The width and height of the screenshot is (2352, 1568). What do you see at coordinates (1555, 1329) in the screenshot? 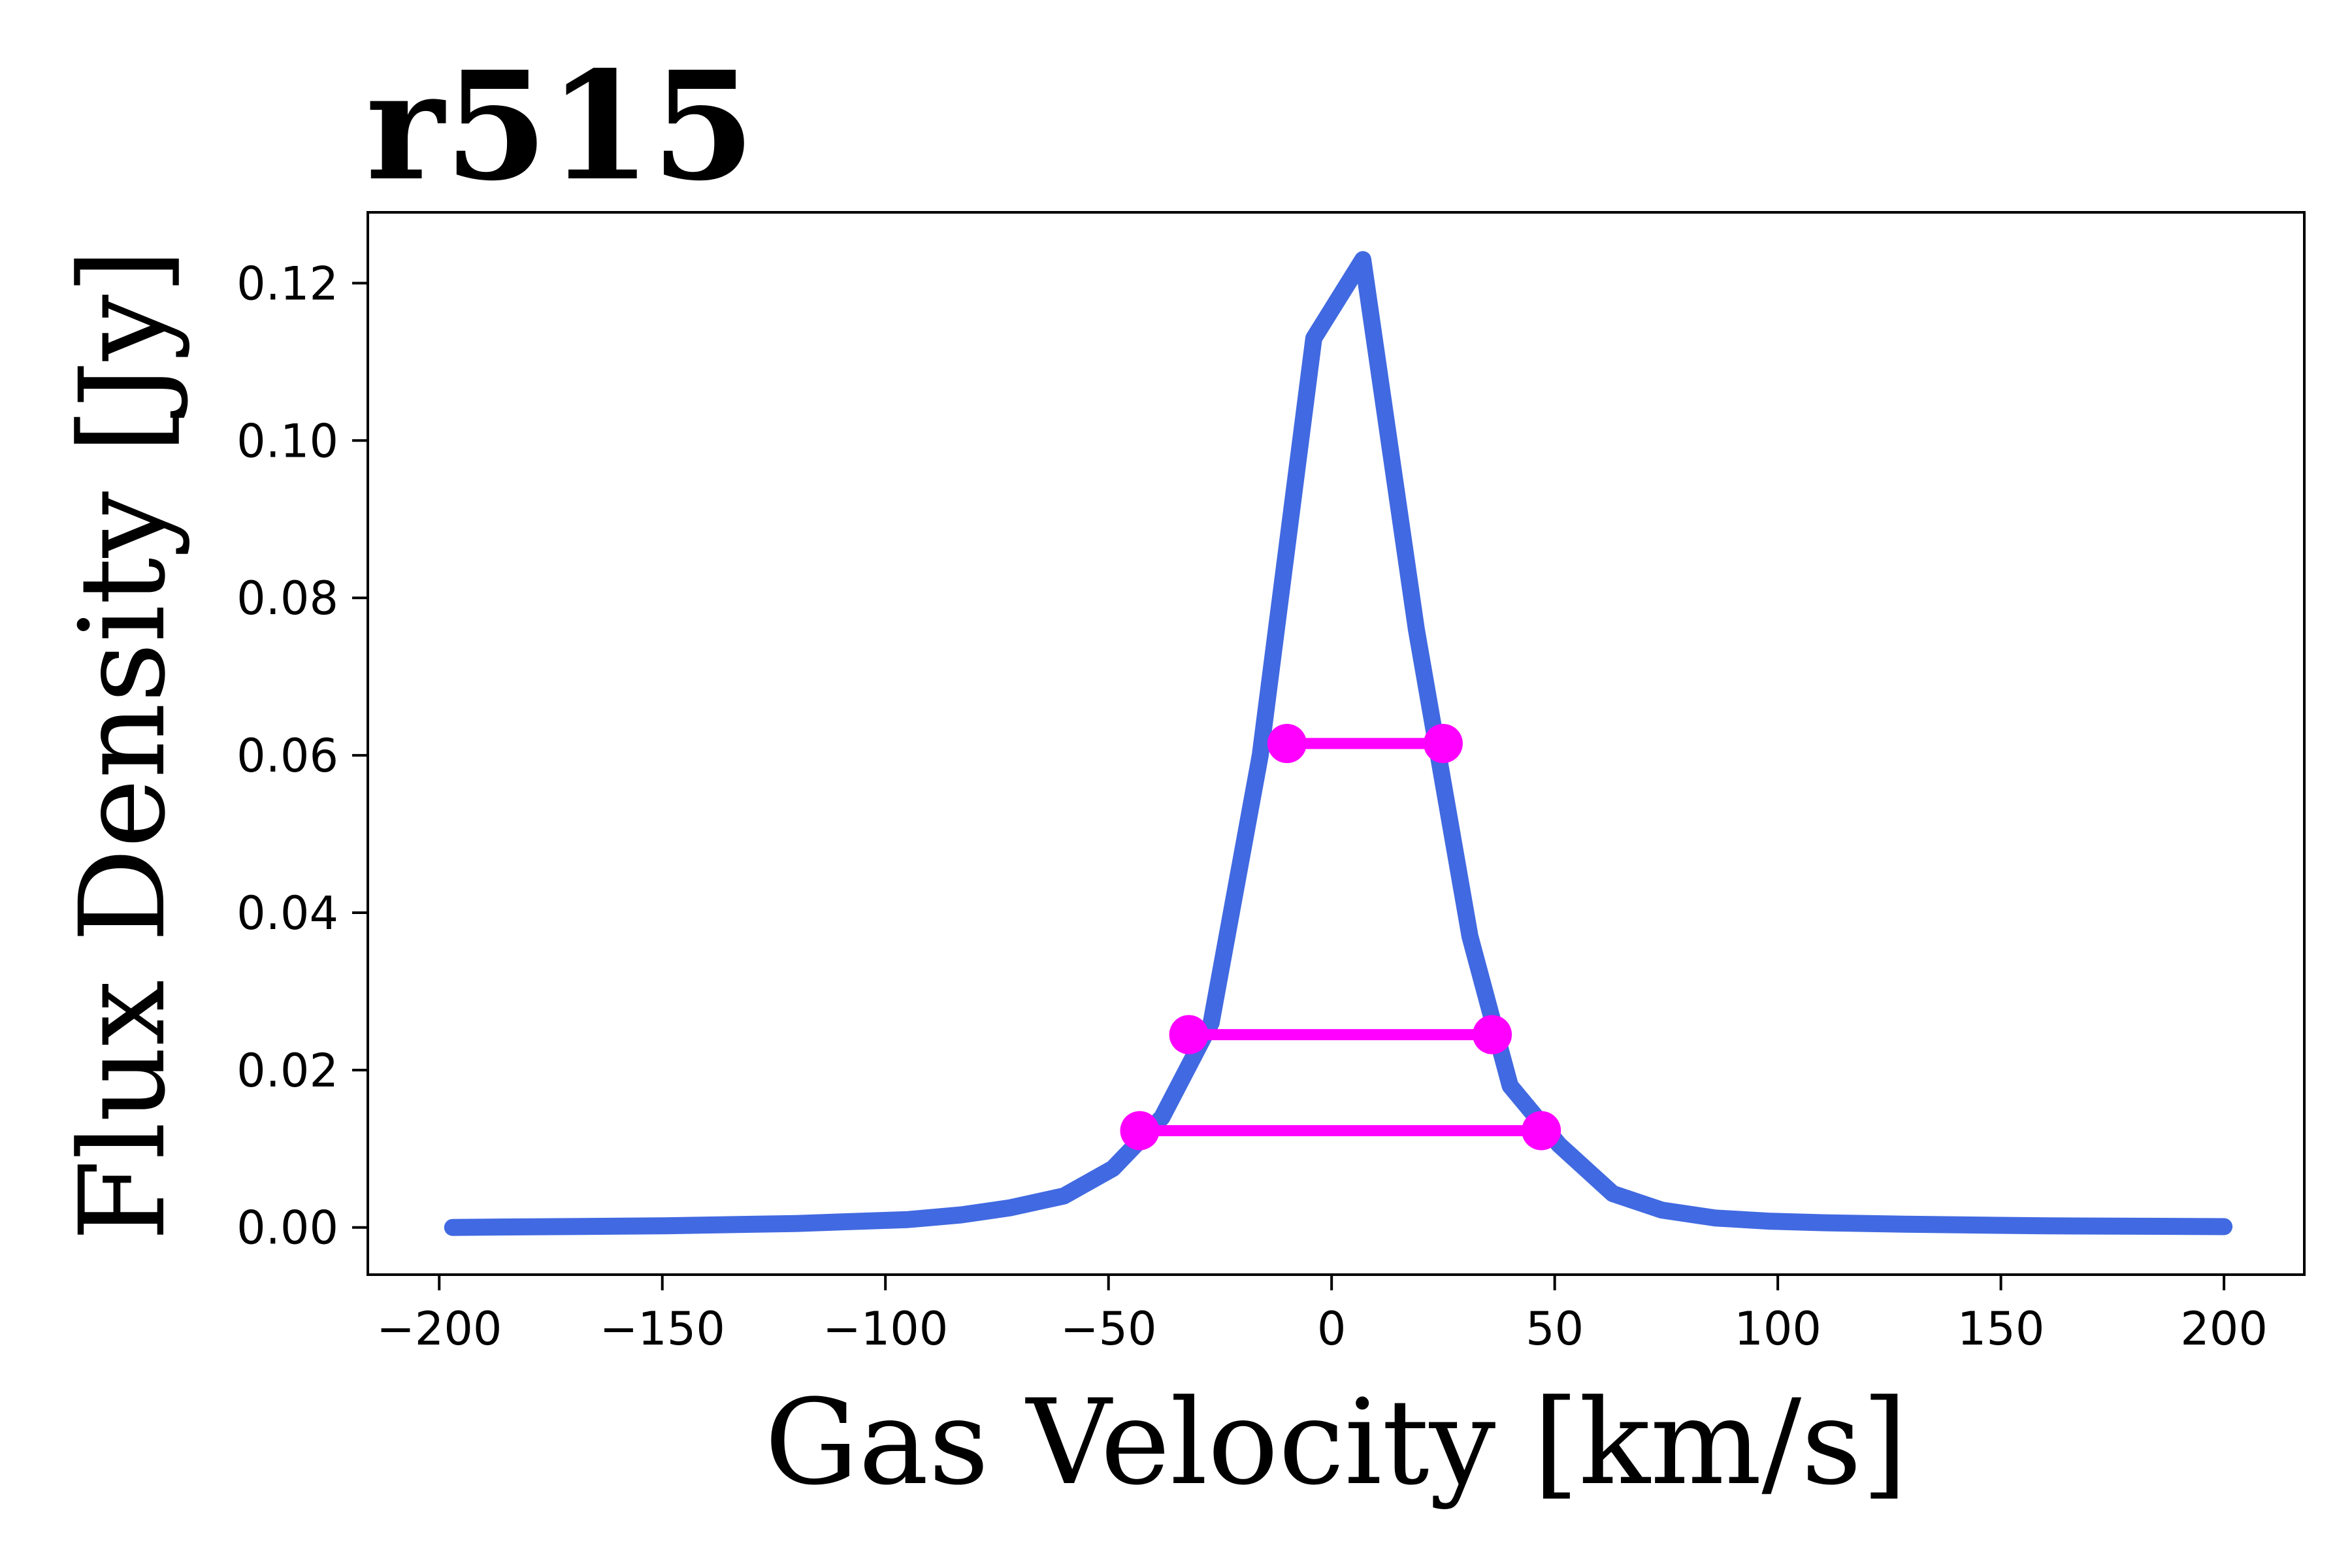
I see `x-tick-label: 50` at bounding box center [1555, 1329].